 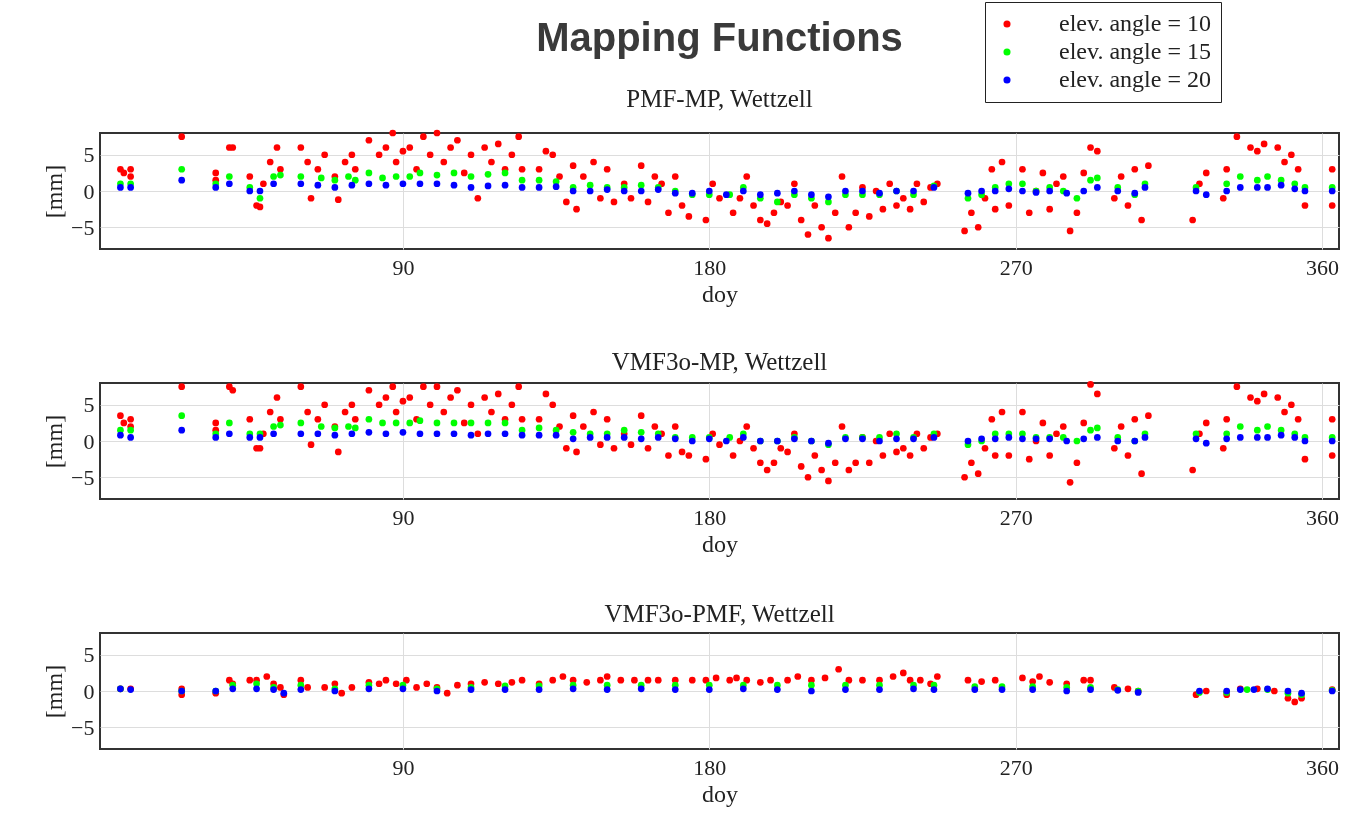 I want to click on chart-subtitle: PMF-MP, Wettzell, so click(x=719, y=98).